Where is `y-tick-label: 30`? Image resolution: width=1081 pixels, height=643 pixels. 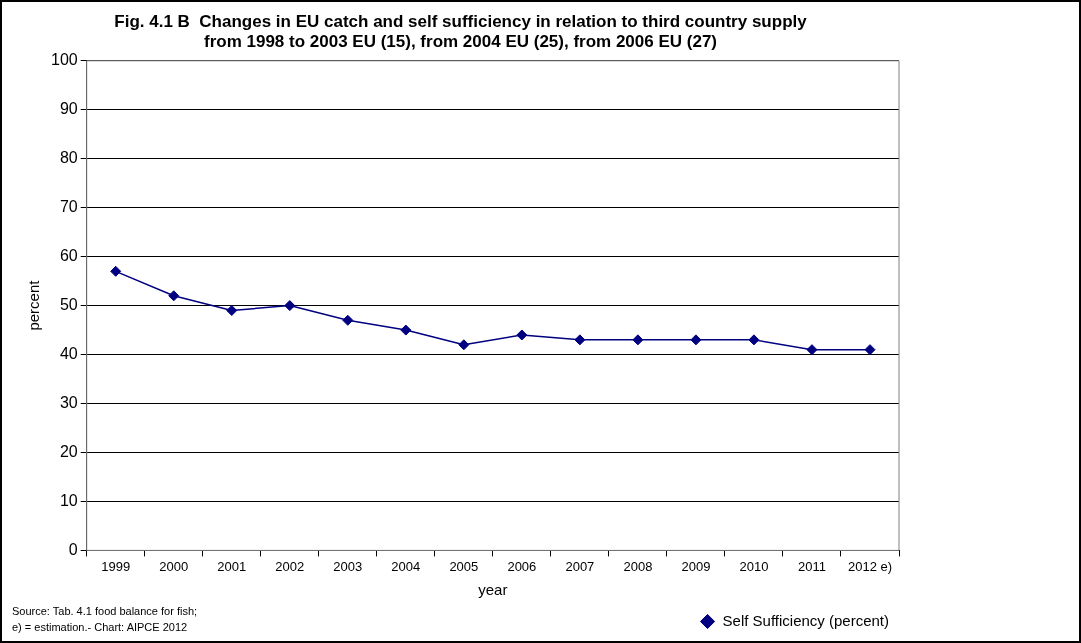 y-tick-label: 30 is located at coordinates (68, 402).